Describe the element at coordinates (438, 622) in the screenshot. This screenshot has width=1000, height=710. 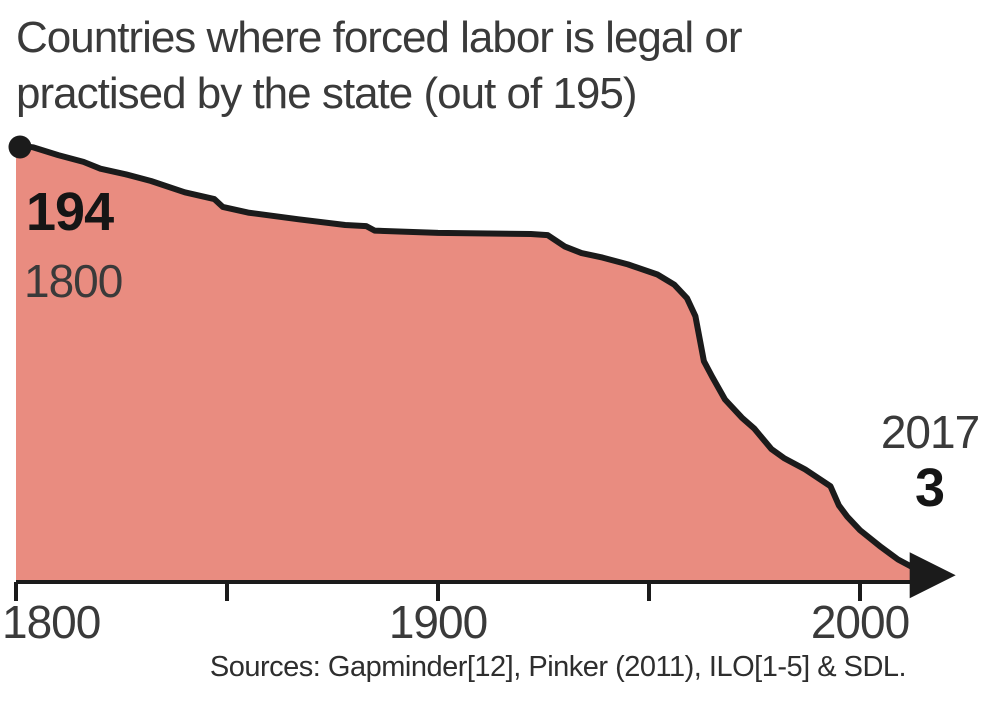
I see `x-tick-label-1900: 1900` at that location.